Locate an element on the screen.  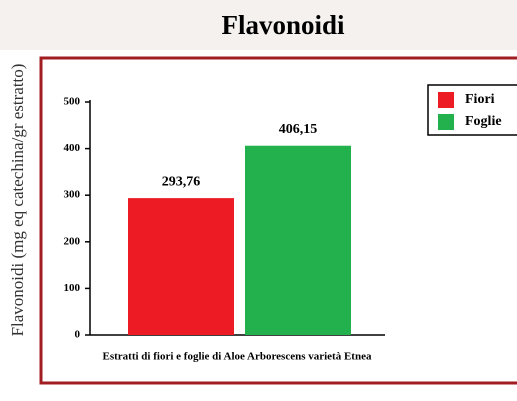
y-tick-label: 500 is located at coordinates (72, 102).